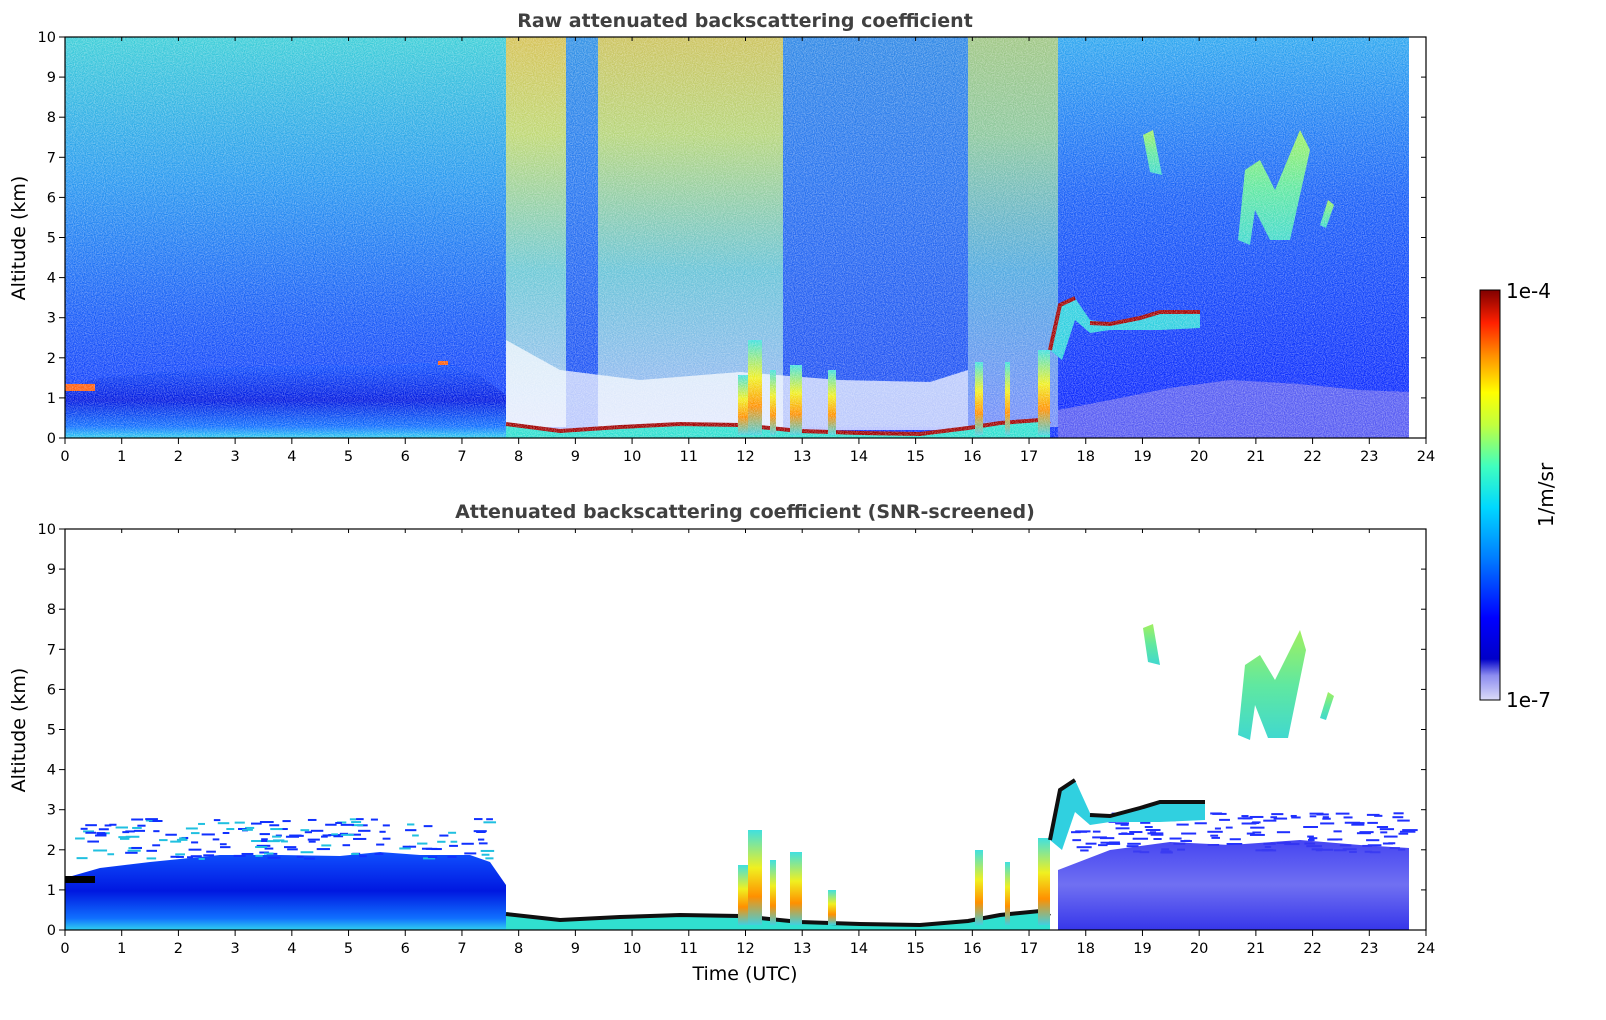 The image size is (1606, 1020). I want to click on raw-x-tick-label: 2, so click(178, 457).